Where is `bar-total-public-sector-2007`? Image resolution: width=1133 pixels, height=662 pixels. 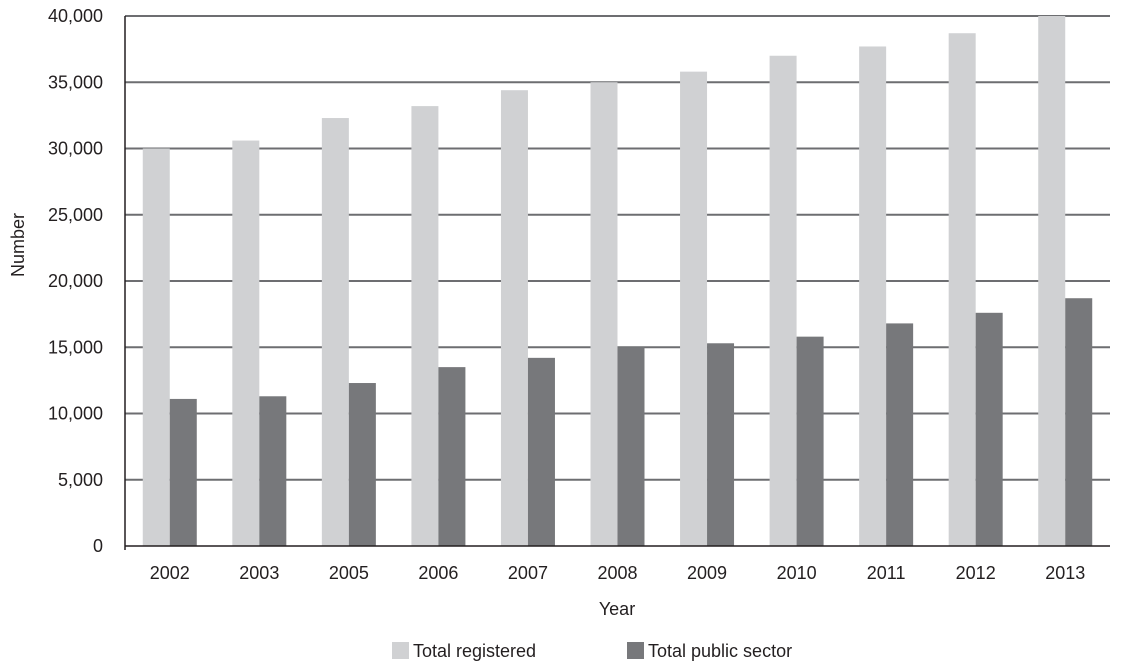
bar-total-public-sector-2007 is located at coordinates (541, 451).